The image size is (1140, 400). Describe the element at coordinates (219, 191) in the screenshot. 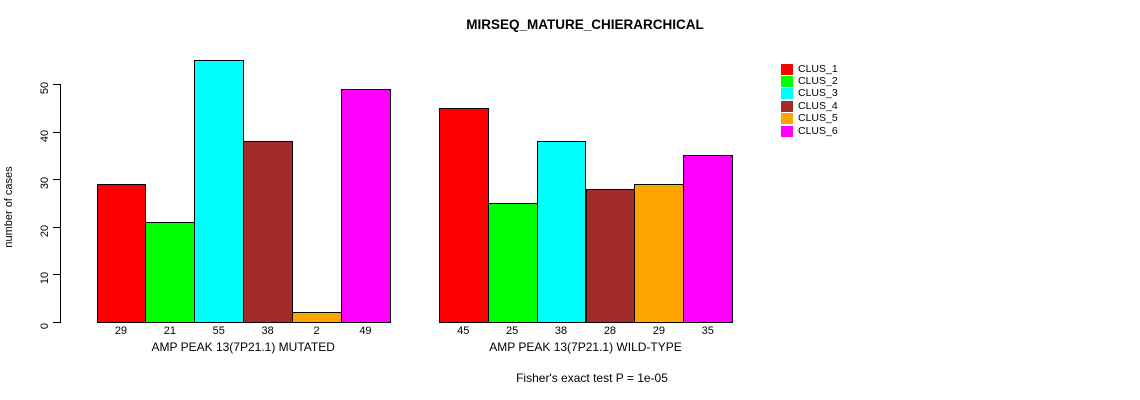

I see `bar-clus_3-group1` at that location.